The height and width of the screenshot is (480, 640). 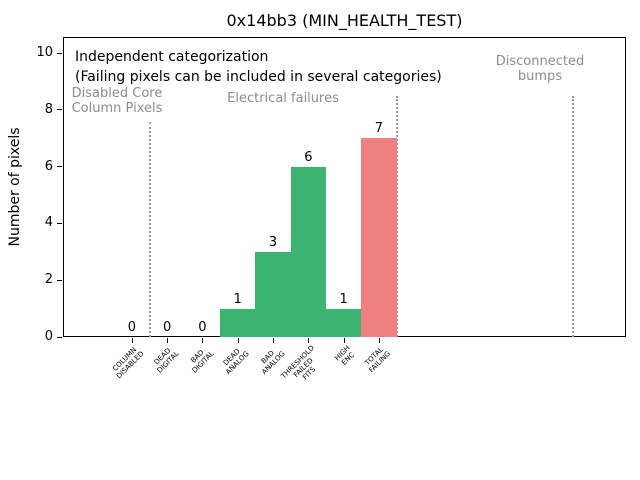 I want to click on region-label-disabled-core: Disabled Core Column Pixels, so click(x=117, y=101).